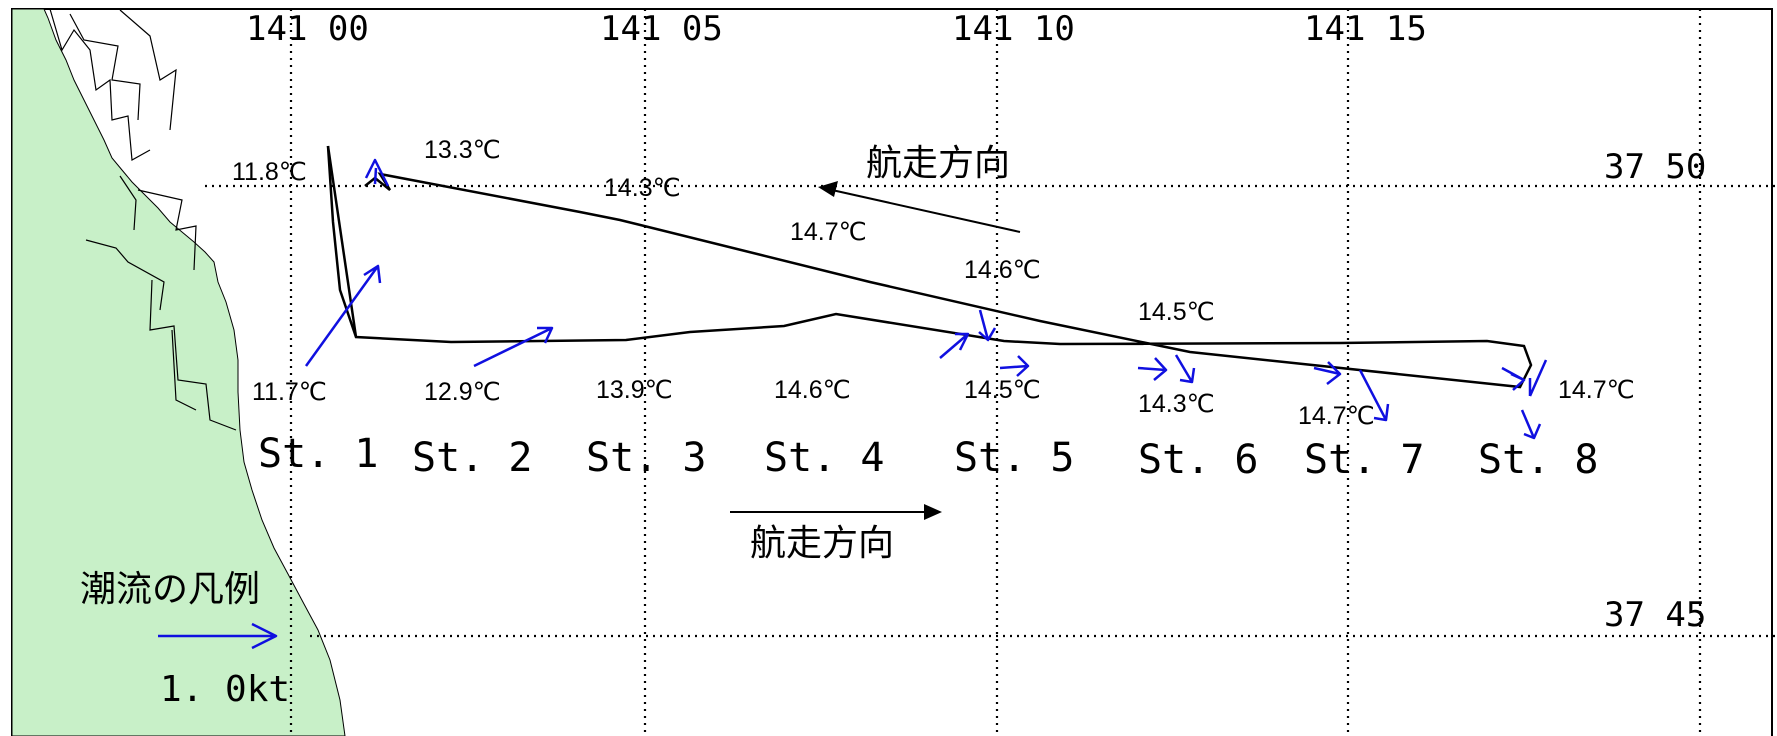 The image size is (1777, 736). Describe the element at coordinates (954, 345) in the screenshot. I see `current-arrow-st5-return` at that location.